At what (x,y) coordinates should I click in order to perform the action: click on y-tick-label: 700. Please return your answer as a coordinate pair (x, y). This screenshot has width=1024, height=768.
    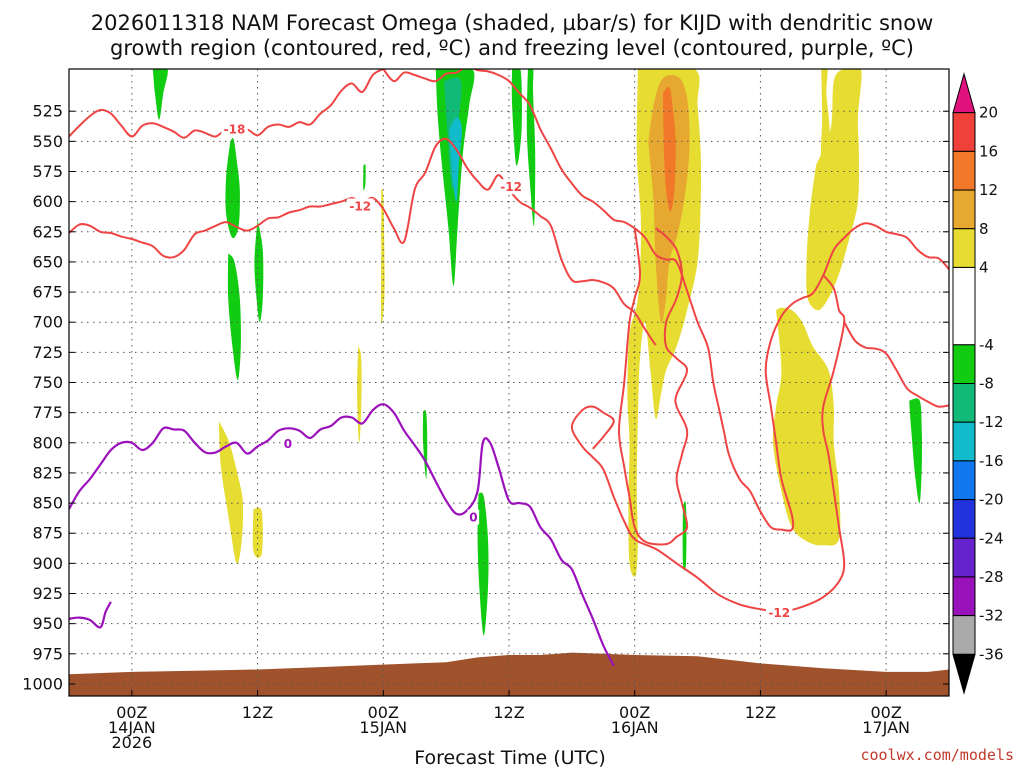
    Looking at the image, I should click on (47, 322).